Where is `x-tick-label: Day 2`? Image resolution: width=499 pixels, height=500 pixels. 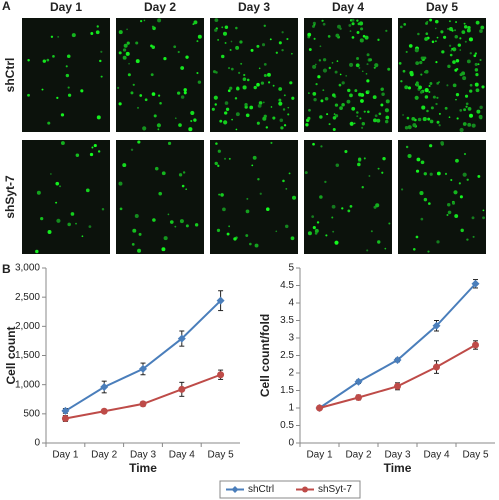
x-tick-label: Day 2 is located at coordinates (104, 455).